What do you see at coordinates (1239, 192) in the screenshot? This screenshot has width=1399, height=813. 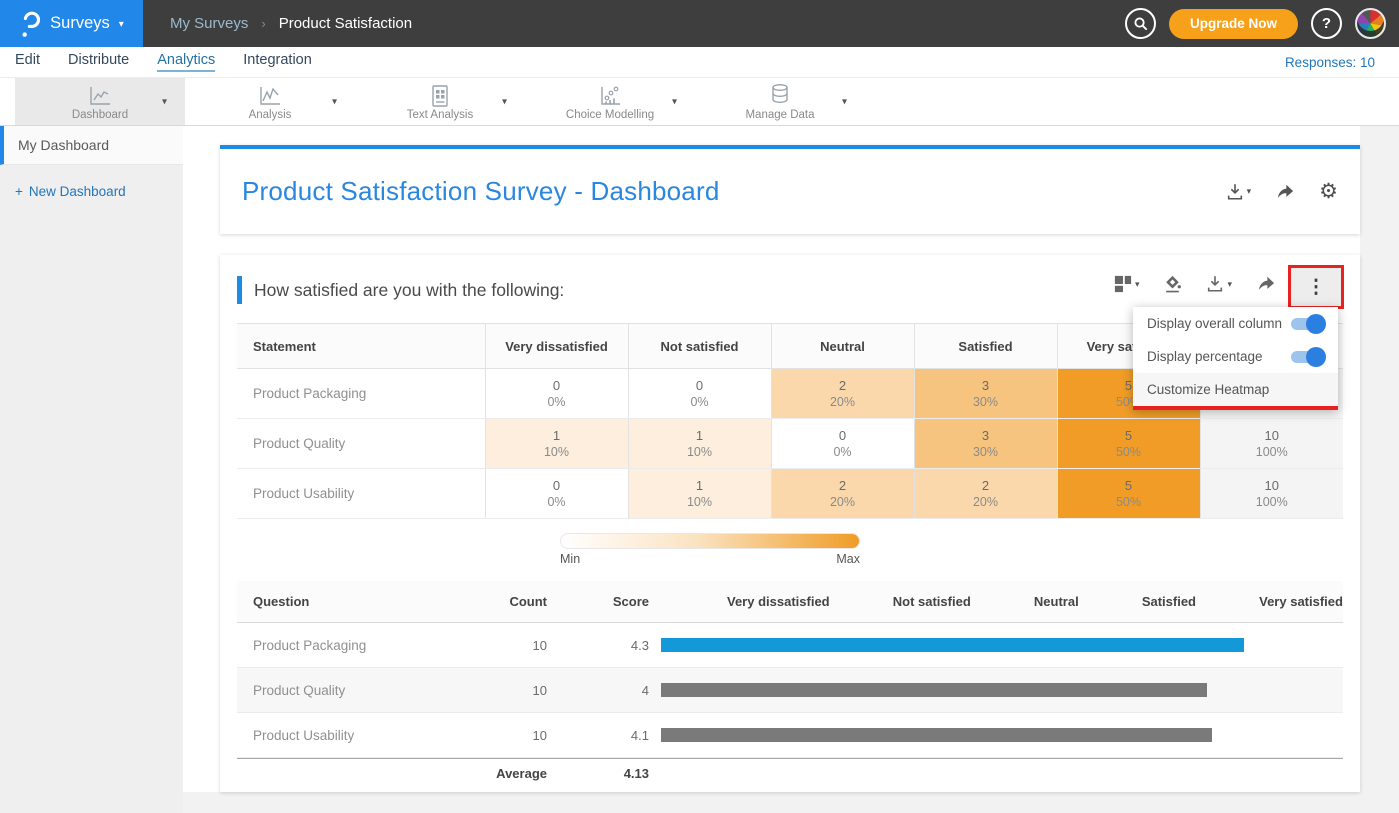 I see `download-dashboard-button: ▾` at bounding box center [1239, 192].